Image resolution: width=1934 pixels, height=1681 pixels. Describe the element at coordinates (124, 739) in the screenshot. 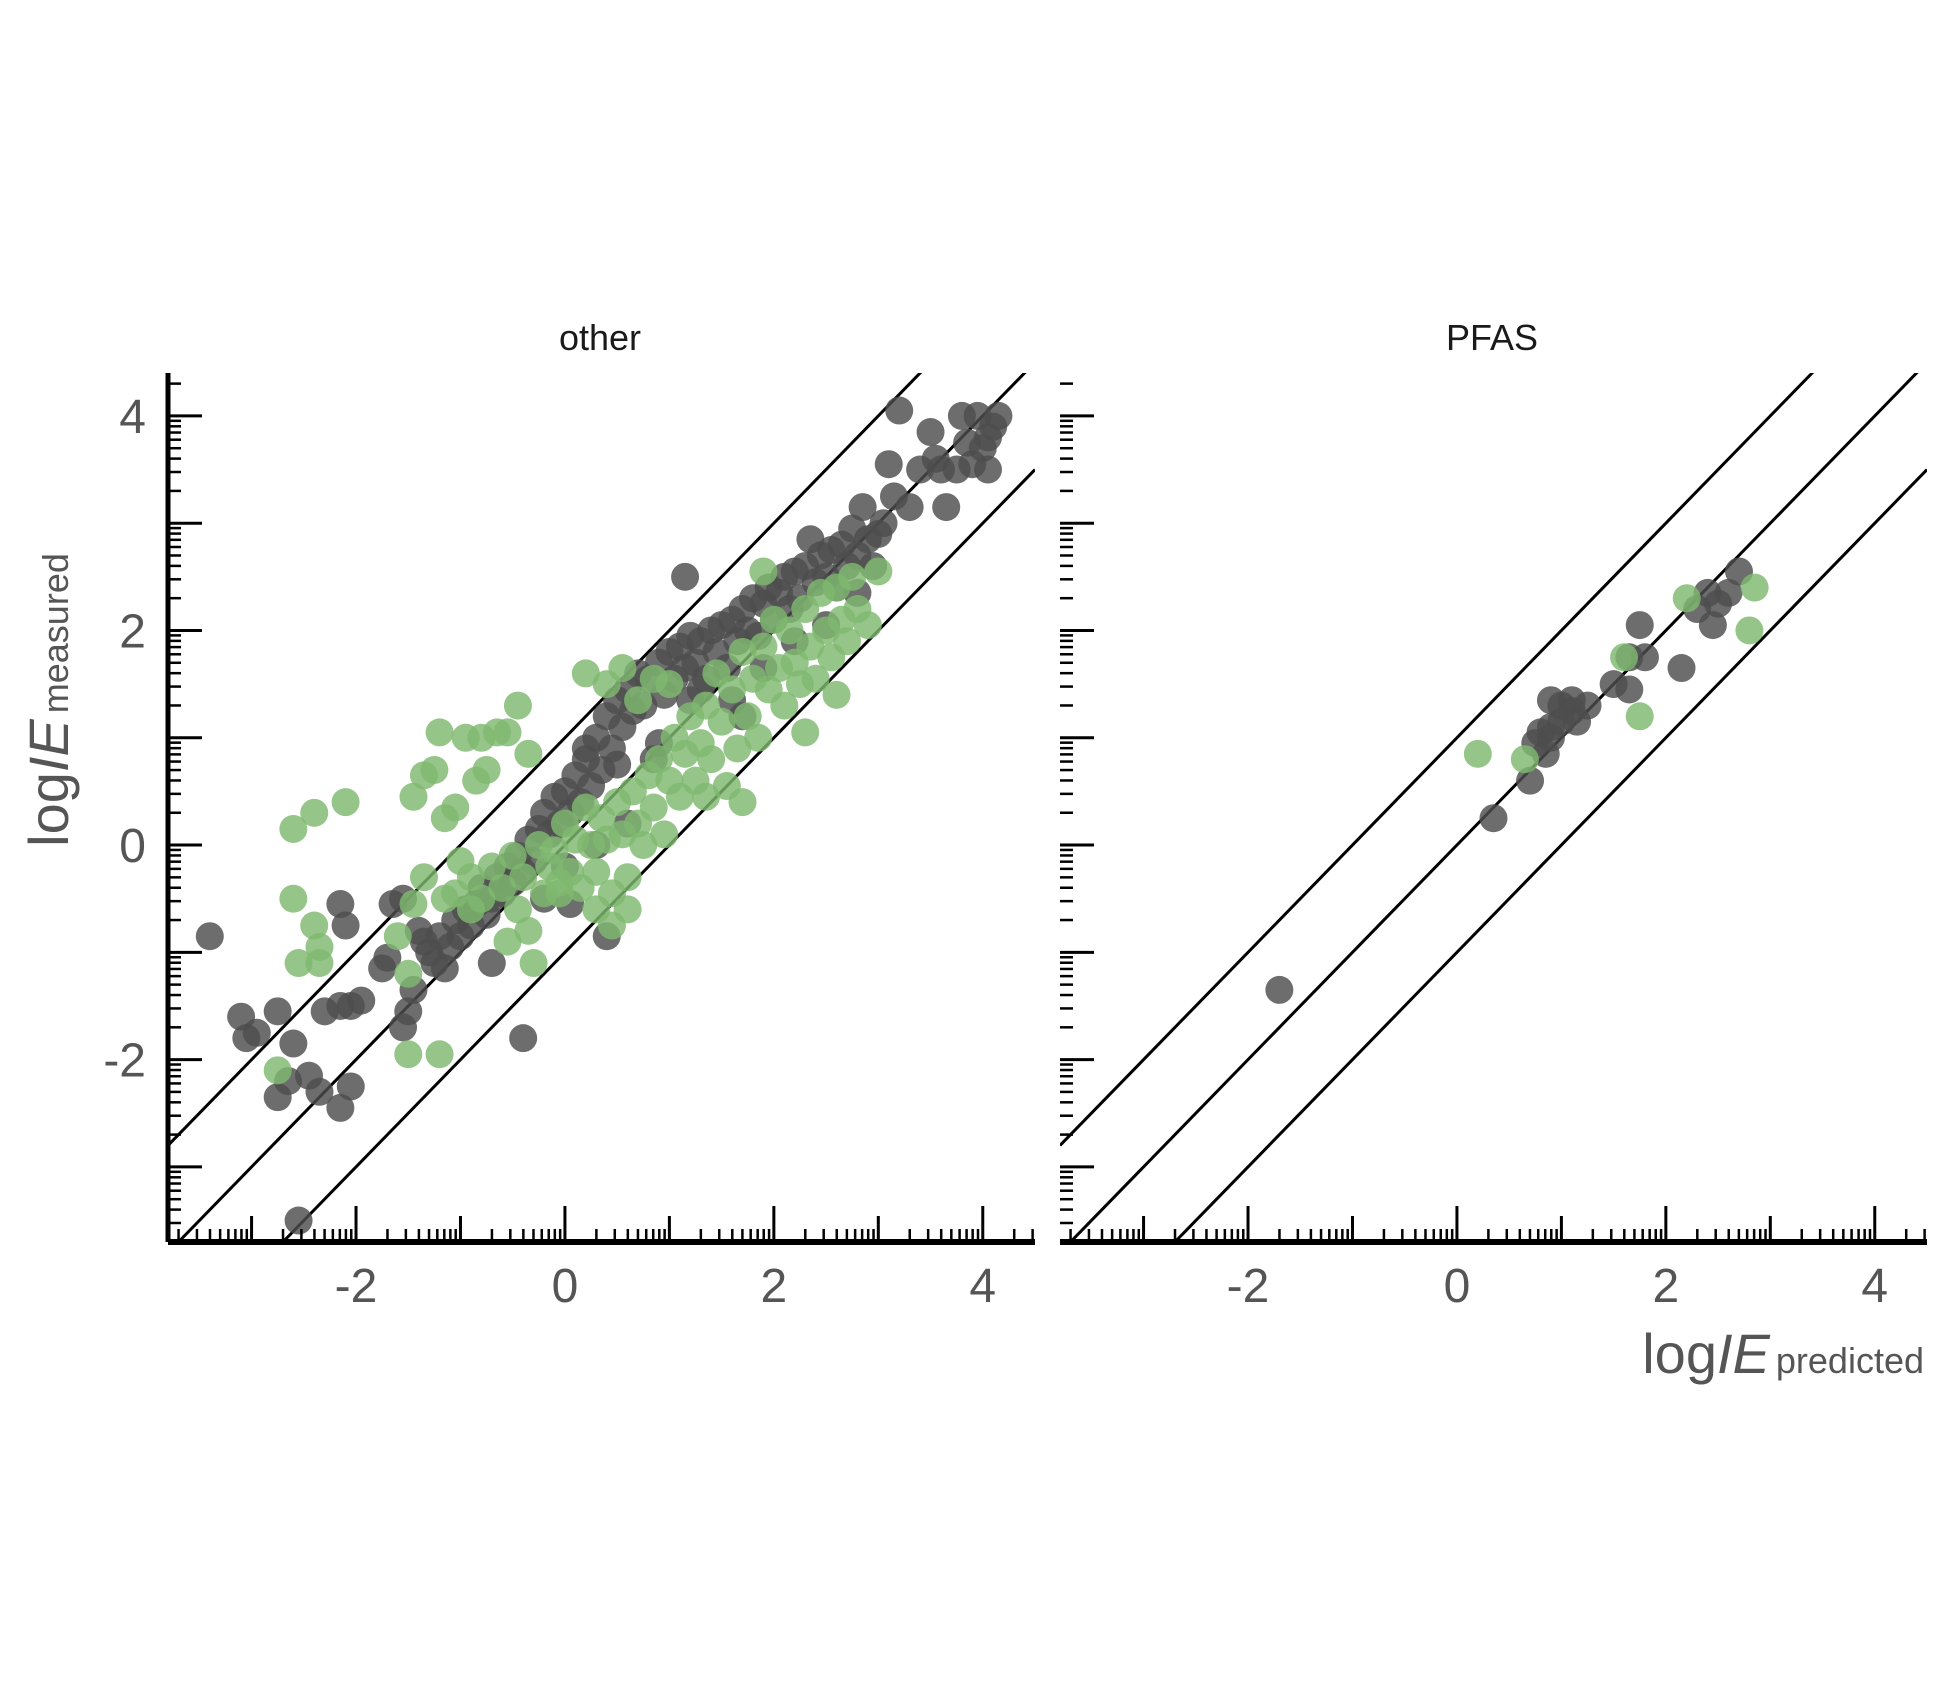

I see `y-tick-labels: -2 0 2 4` at that location.